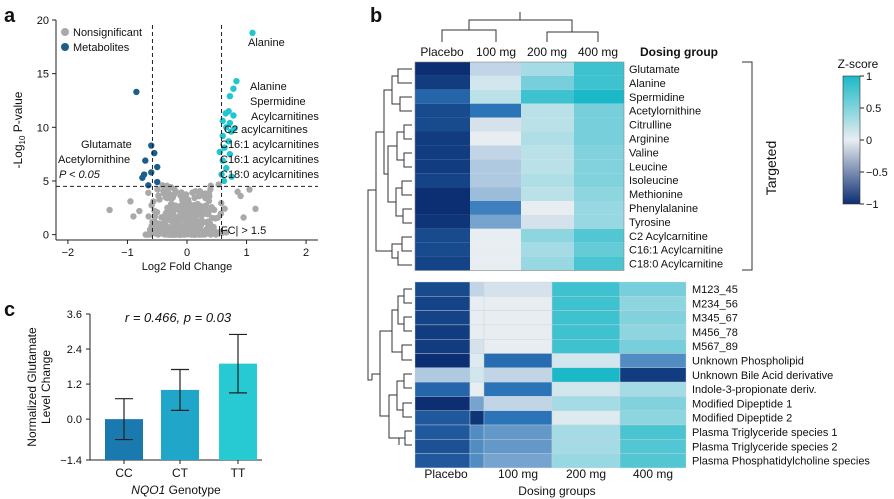  Describe the element at coordinates (270, 175) in the screenshot. I see `volcano-label-up: C18:0 acylcarnitines` at that location.